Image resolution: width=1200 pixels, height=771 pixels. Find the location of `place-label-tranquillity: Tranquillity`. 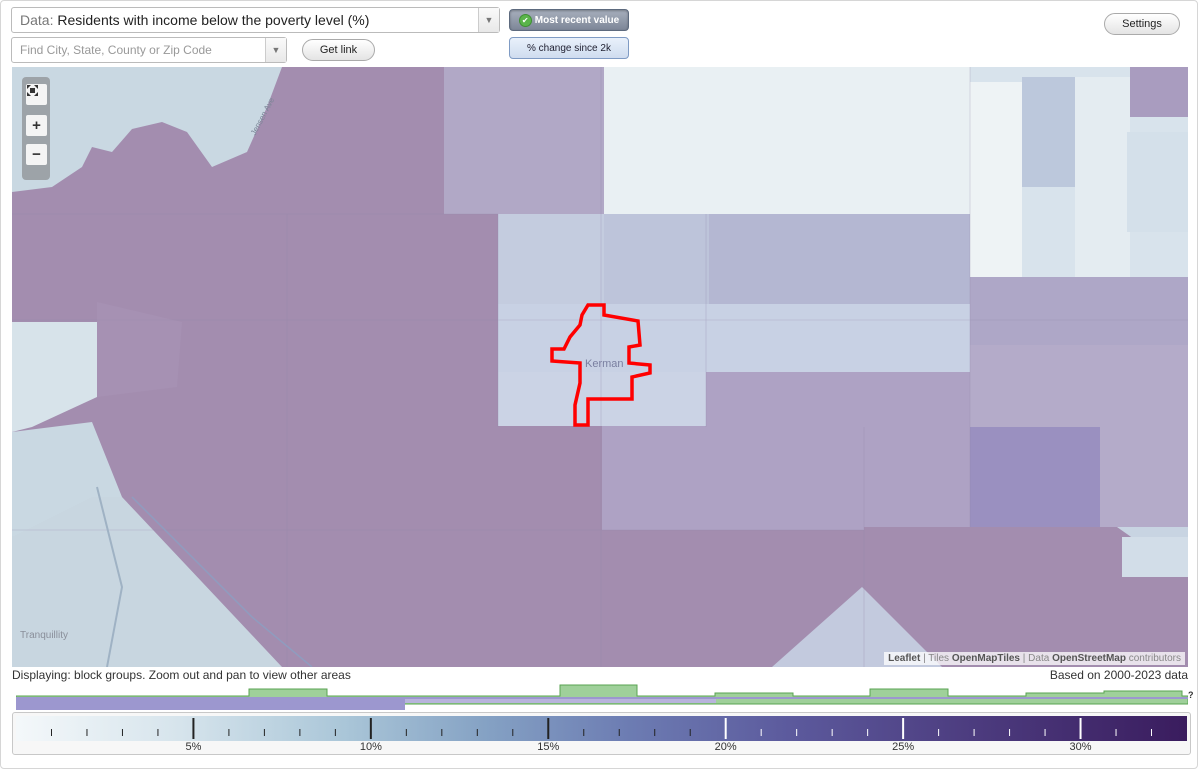

place-label-tranquillity: Tranquillity is located at coordinates (44, 635).